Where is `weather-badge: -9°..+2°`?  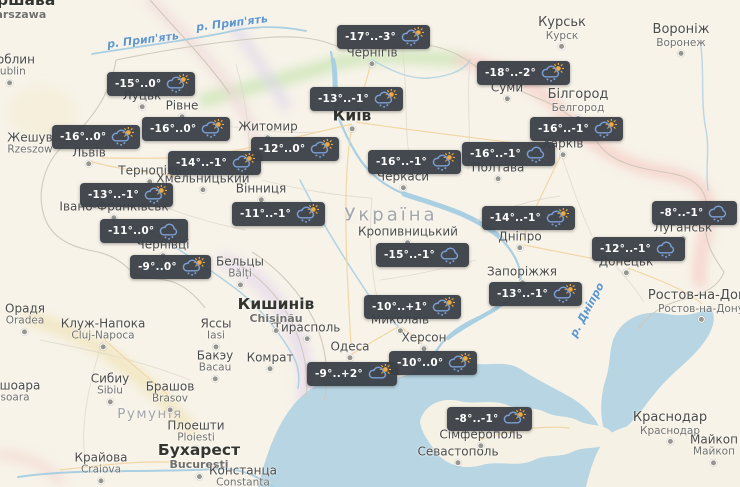 weather-badge: -9°..+2° is located at coordinates (352, 374).